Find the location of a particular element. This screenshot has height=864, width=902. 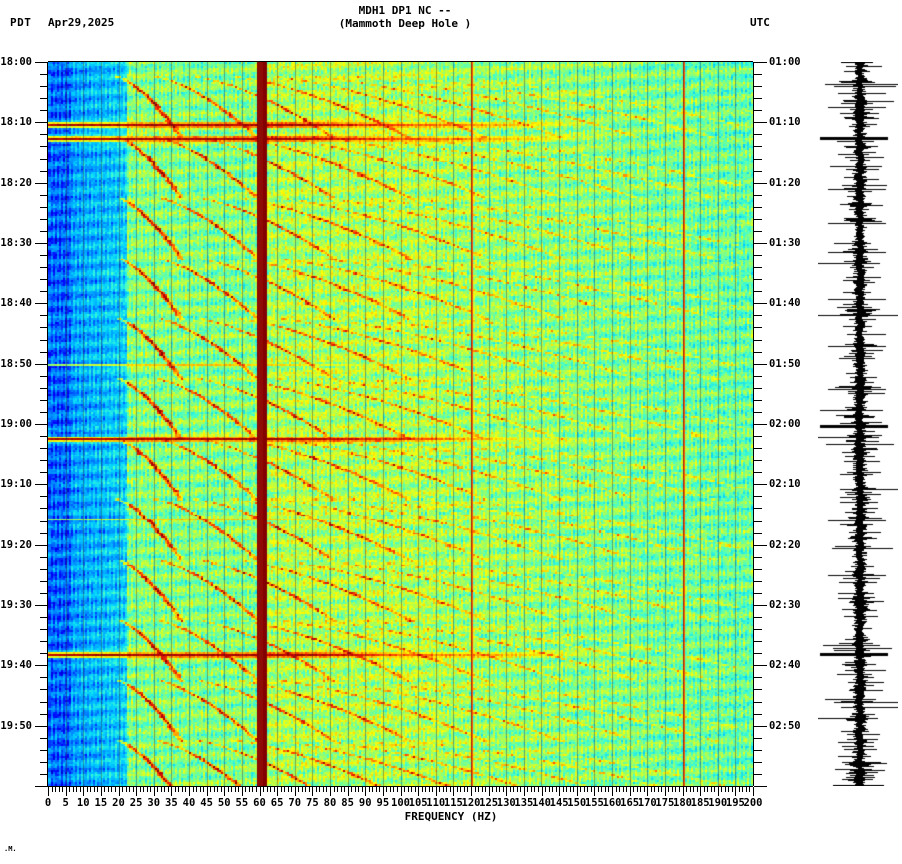

frequency-axis-title: FREQUENCY (HZ) is located at coordinates (451, 816).